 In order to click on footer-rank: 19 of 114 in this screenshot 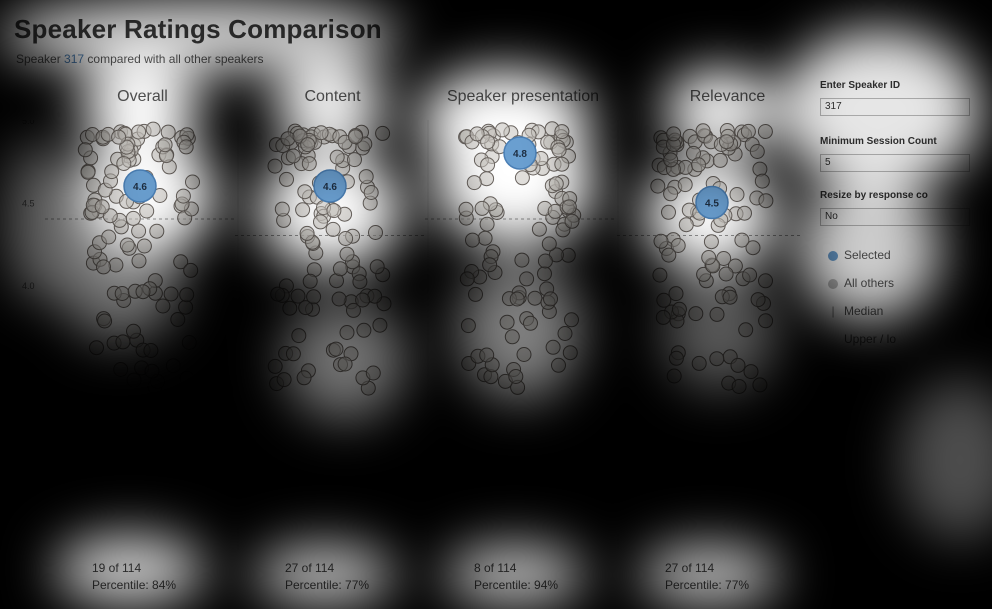, I will do `click(134, 568)`.